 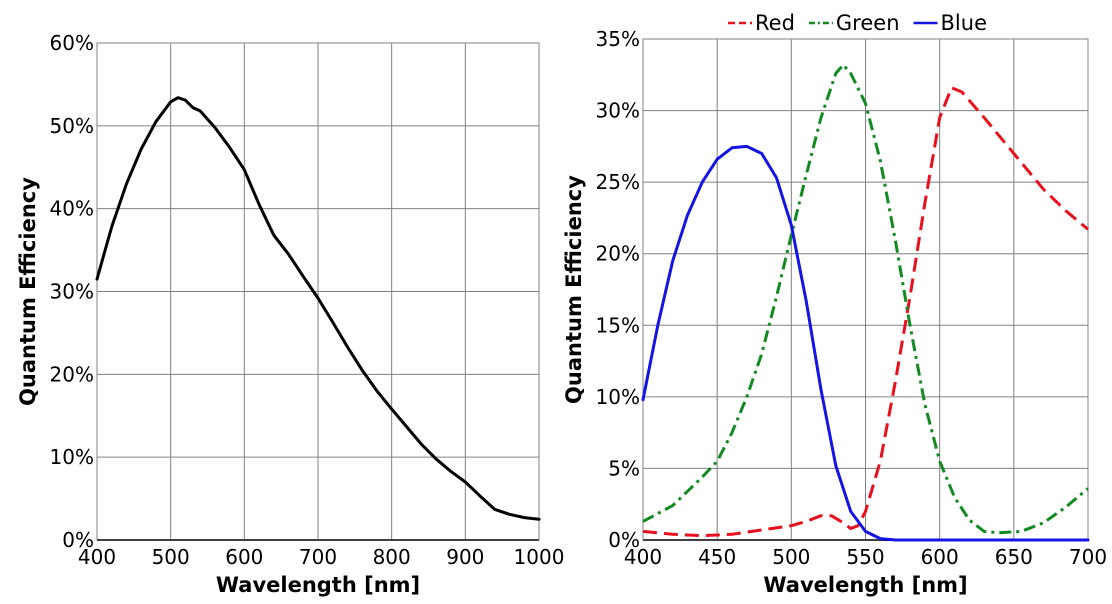 I want to click on x-tick-label: 550, so click(x=865, y=557).